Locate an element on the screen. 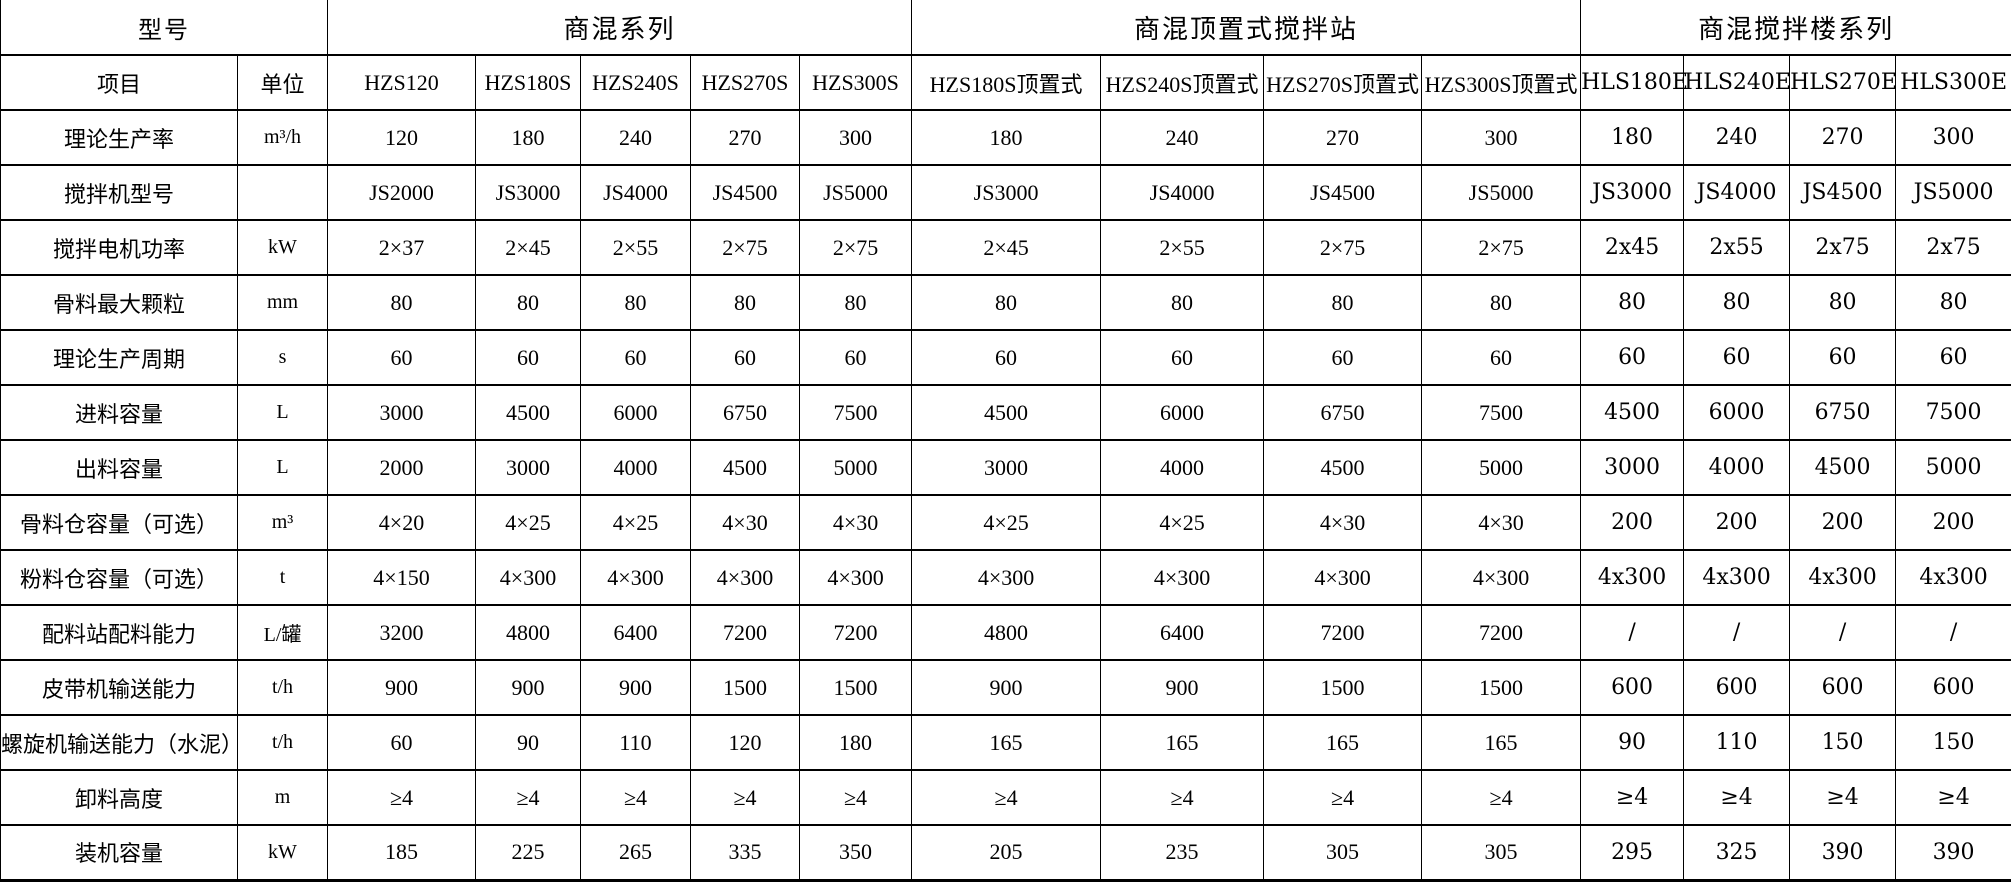 The width and height of the screenshot is (2011, 882). group-header-row: 型号 商混系列 商混顶置式搅拌站 商混搅拌楼系列 is located at coordinates (1006, 27).